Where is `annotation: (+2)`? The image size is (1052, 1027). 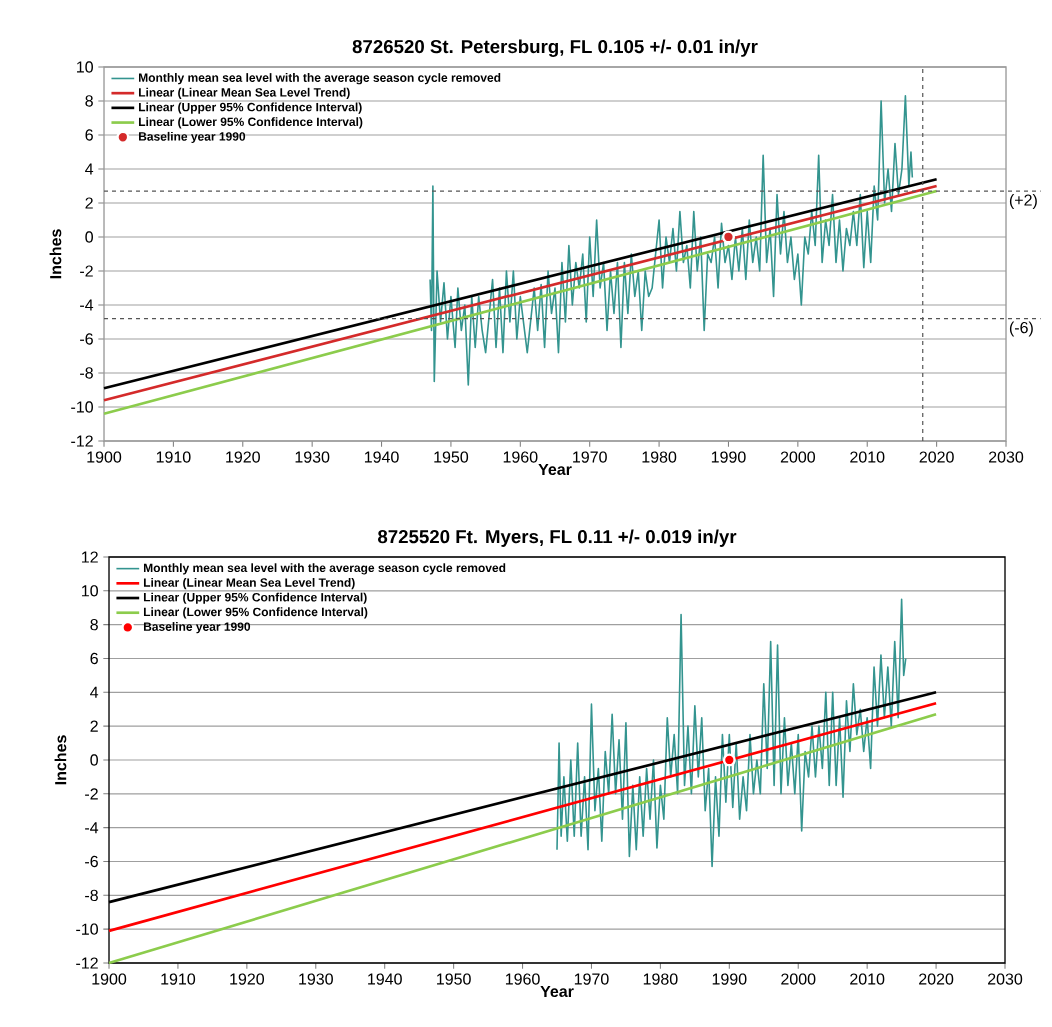 annotation: (+2) is located at coordinates (1023, 201).